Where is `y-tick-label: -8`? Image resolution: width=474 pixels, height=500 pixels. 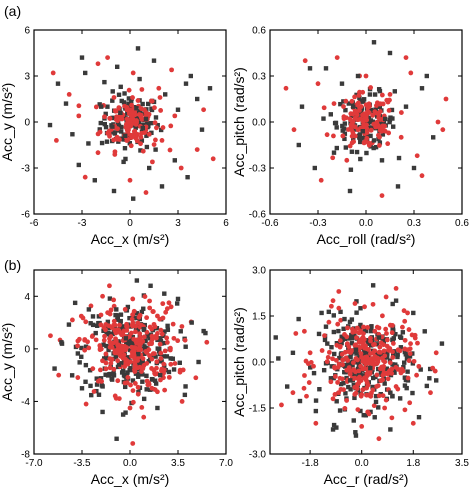 y-tick-label: -8 is located at coordinates (25, 455).